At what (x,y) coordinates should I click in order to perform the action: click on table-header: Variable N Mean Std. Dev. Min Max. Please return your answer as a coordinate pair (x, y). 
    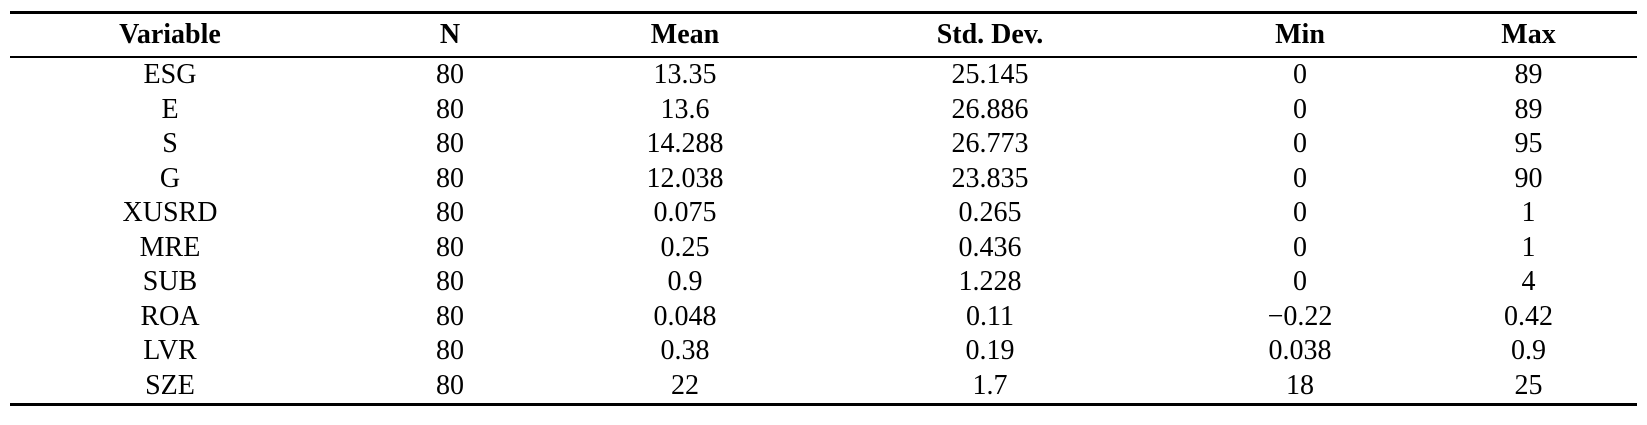
    Looking at the image, I should click on (823, 34).